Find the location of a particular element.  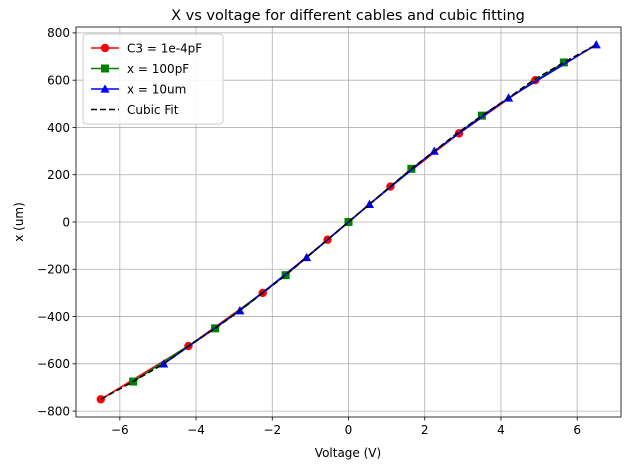

y-tick-label: 800 is located at coordinates (58, 33).